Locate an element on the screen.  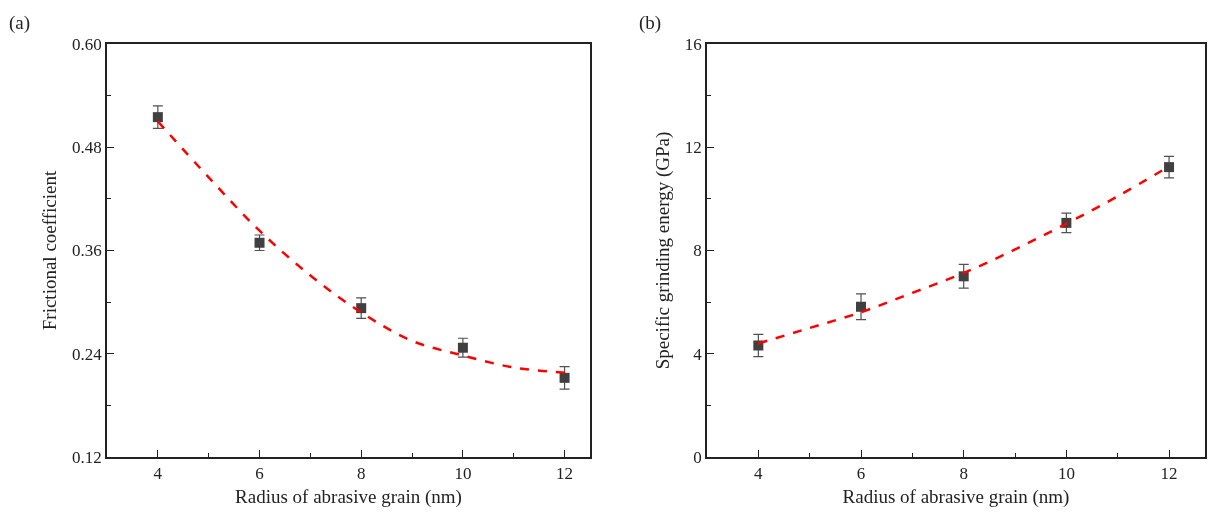
y-tick-label: 0.36 is located at coordinates (87, 251).